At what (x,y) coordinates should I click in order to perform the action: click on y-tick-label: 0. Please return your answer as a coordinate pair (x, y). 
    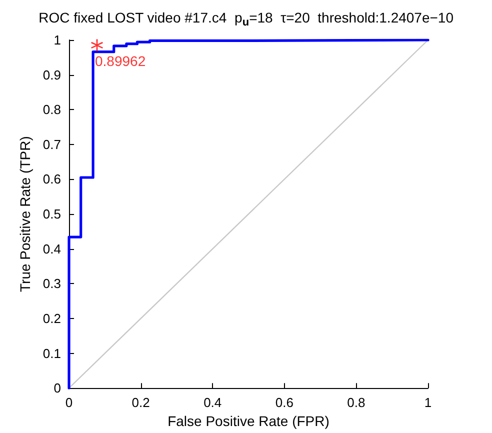
    Looking at the image, I should click on (57, 388).